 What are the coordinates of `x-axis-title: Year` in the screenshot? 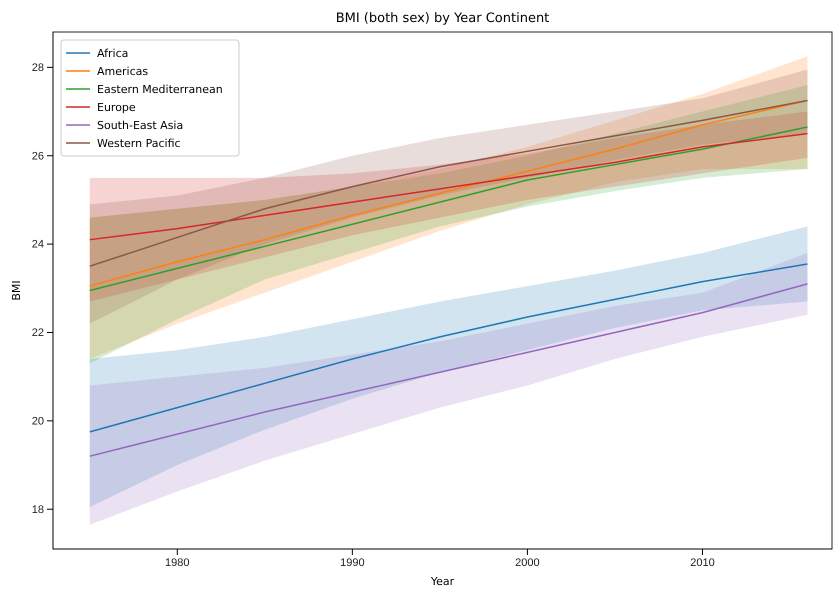 It's located at (442, 581).